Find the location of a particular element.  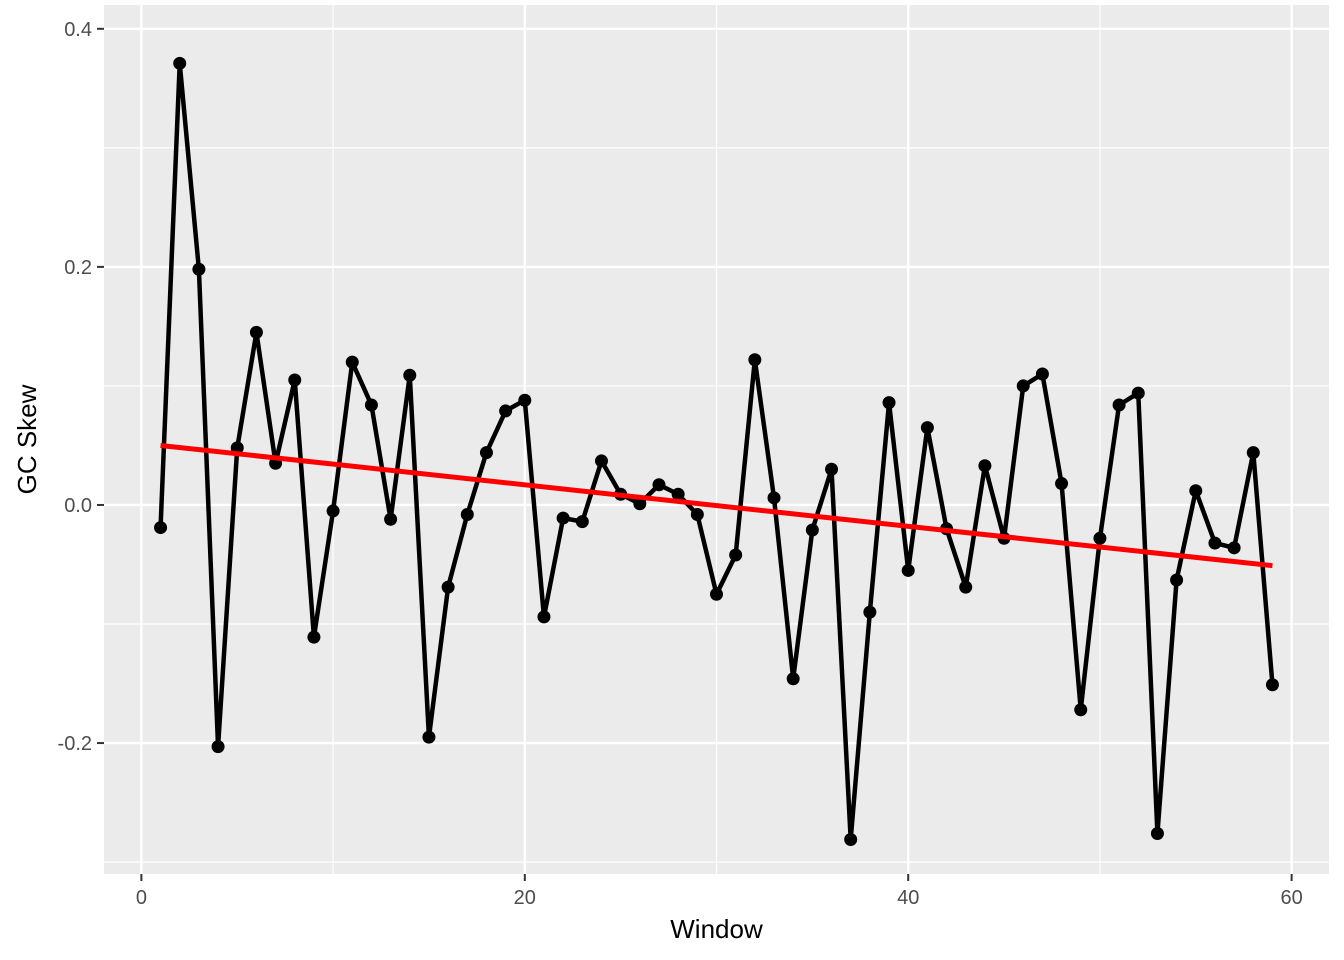

x-tick-label: 40 is located at coordinates (908, 898).